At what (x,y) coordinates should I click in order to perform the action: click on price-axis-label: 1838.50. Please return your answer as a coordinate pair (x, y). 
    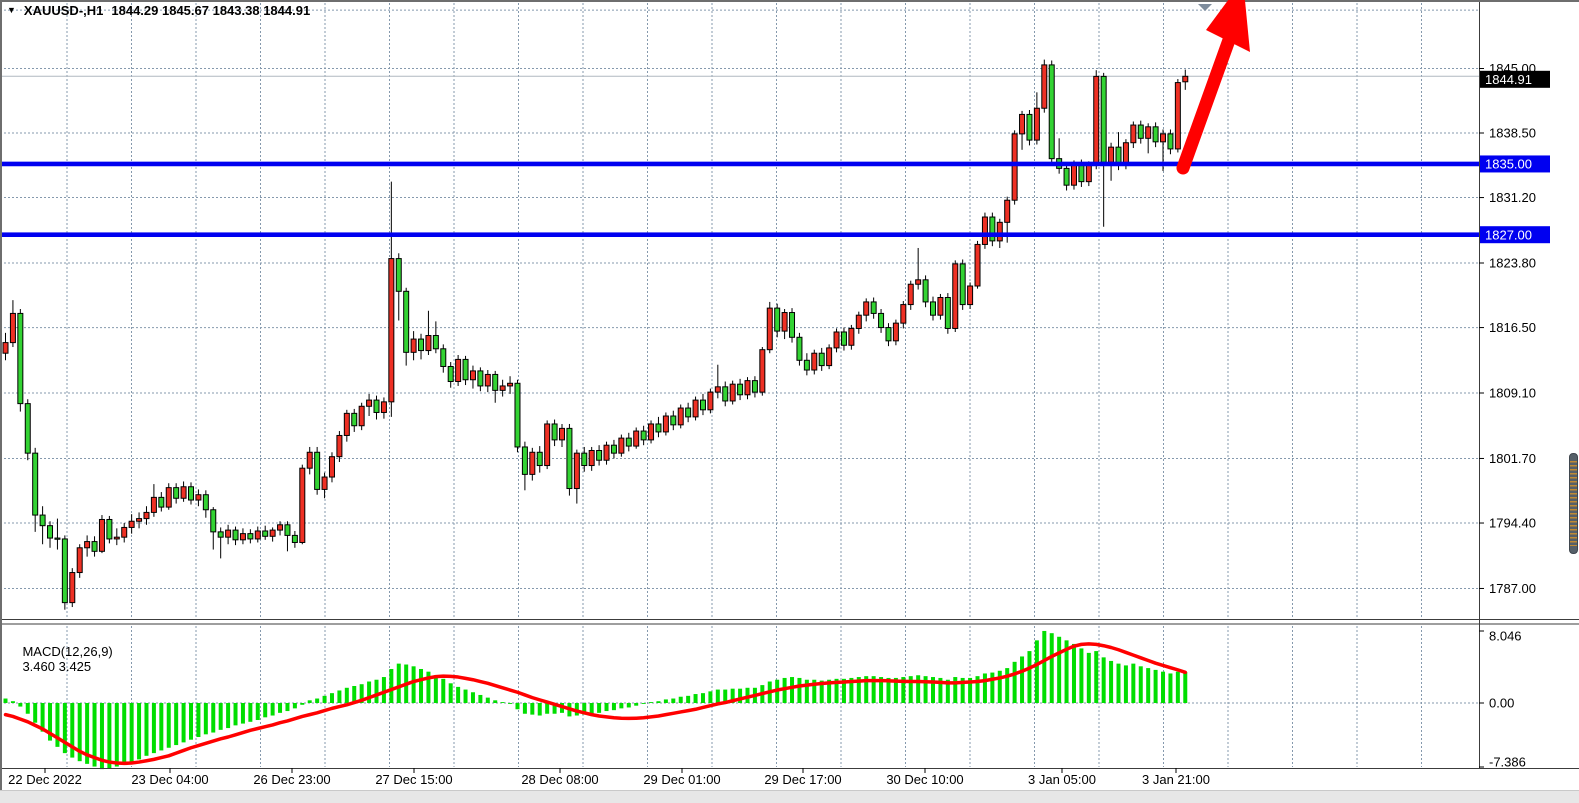
    Looking at the image, I should click on (1512, 133).